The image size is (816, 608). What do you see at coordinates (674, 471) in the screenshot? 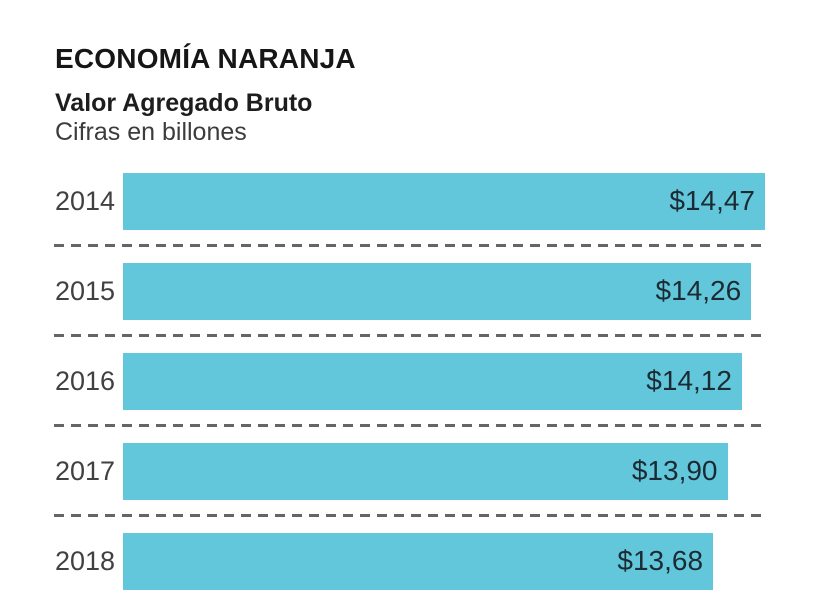
I see `value-label: $13,90` at bounding box center [674, 471].